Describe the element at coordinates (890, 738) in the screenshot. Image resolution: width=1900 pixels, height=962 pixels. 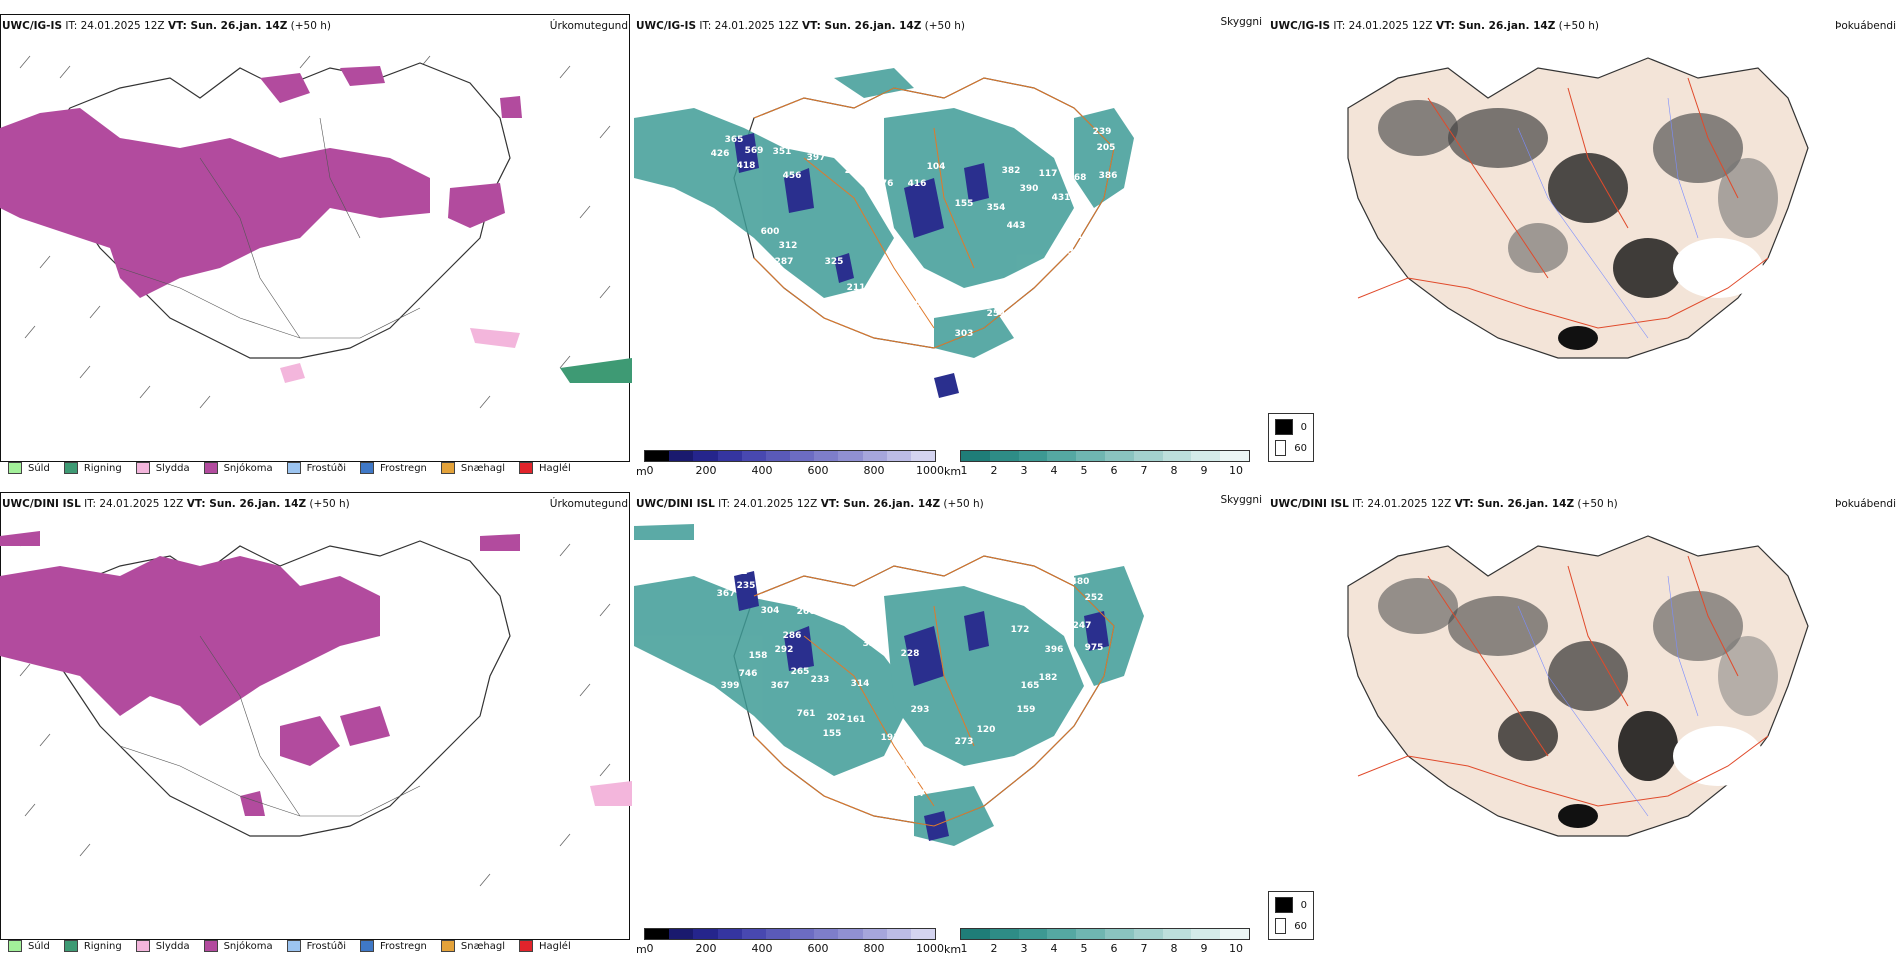
I see `height-label: 191` at that location.